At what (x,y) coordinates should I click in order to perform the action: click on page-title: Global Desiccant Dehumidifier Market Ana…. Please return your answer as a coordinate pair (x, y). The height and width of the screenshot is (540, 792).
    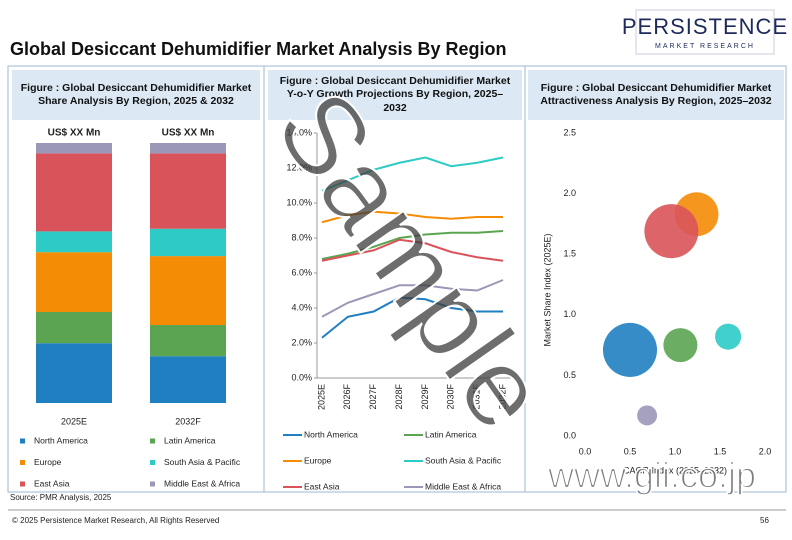
    Looking at the image, I should click on (258, 49).